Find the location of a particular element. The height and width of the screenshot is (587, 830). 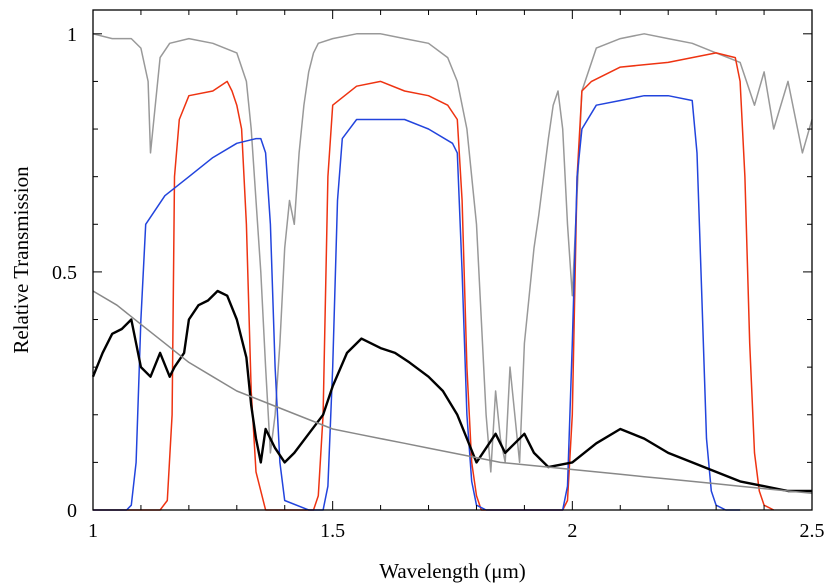

x-tick-label: 1 is located at coordinates (93, 531).